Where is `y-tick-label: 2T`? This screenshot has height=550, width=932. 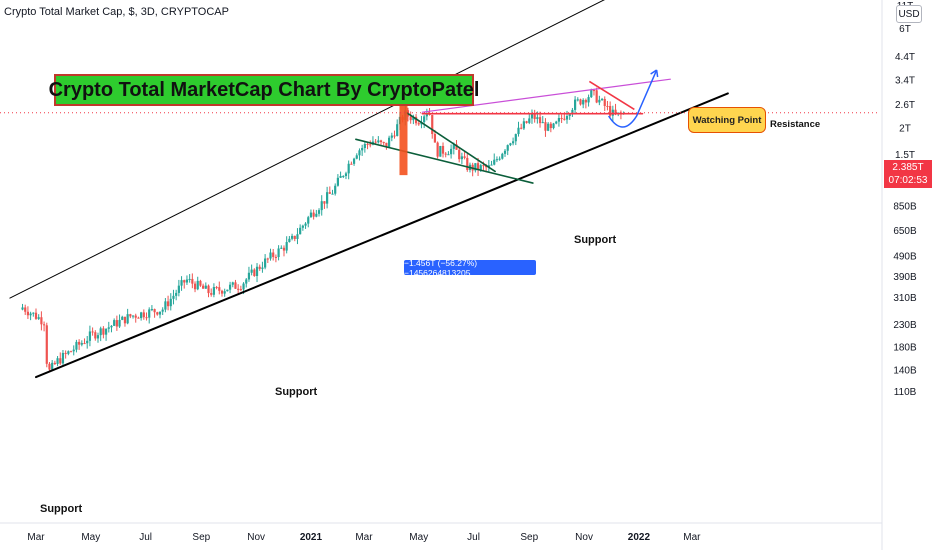
y-tick-label: 2T is located at coordinates (905, 129).